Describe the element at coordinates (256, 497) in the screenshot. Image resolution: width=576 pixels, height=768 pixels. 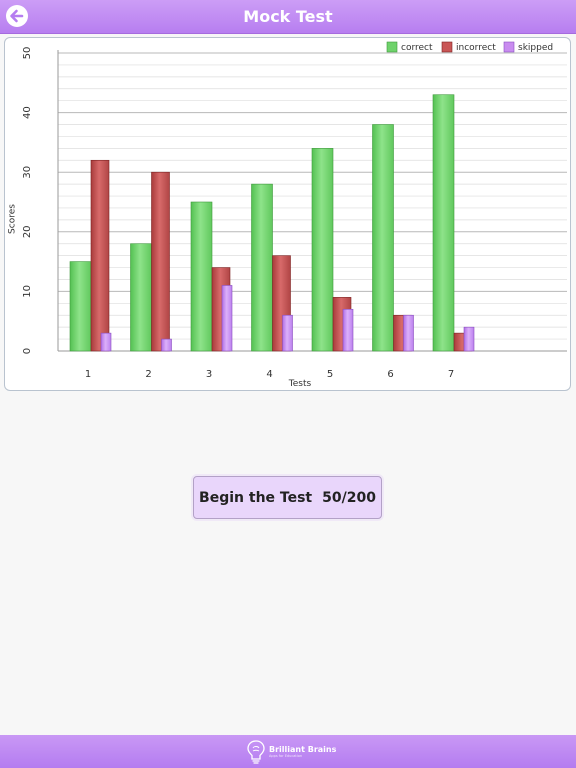
I see `begin-test-label: Begin the Test` at that location.